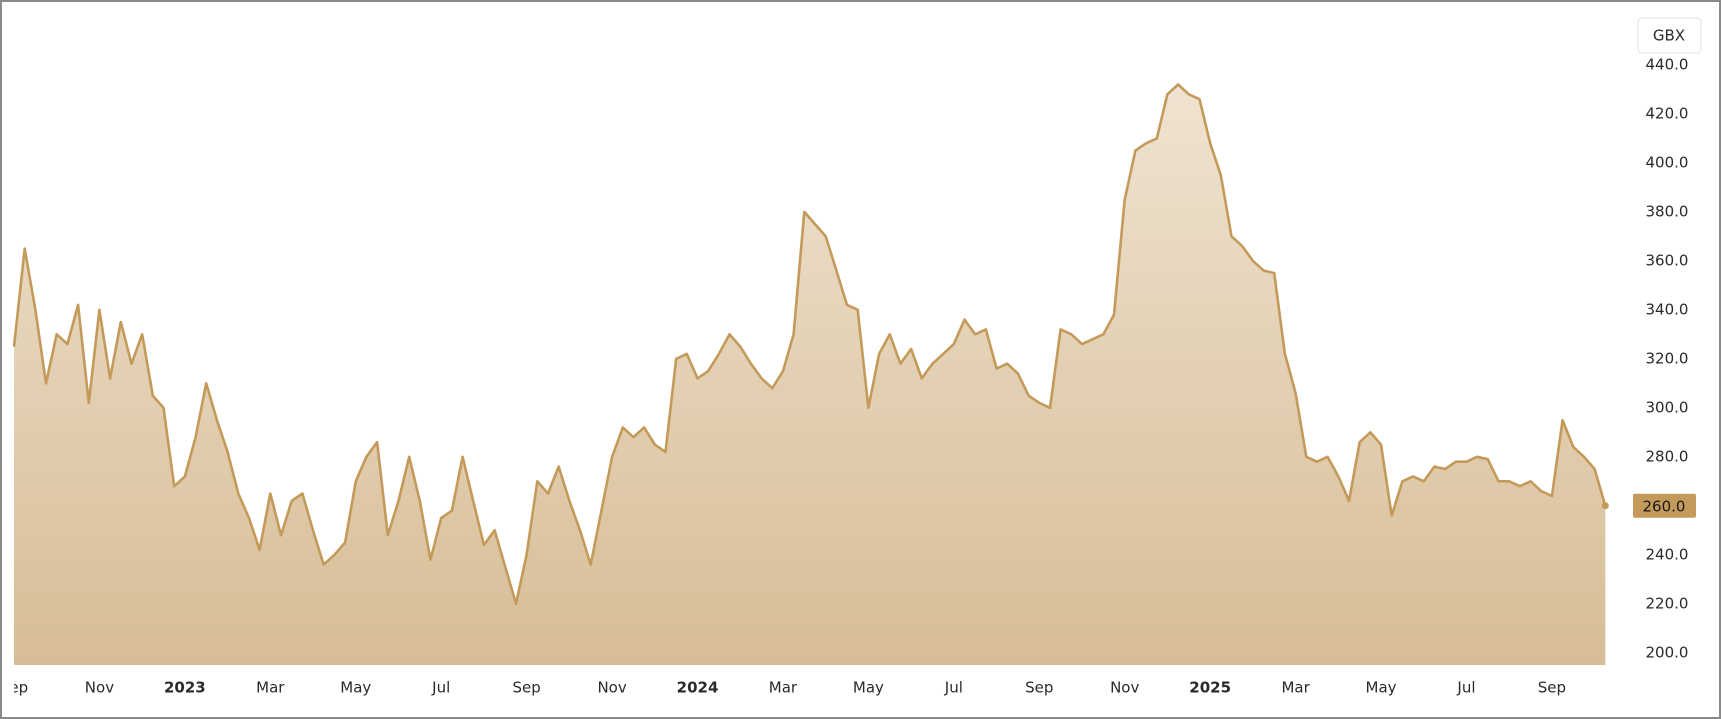 This screenshot has height=719, width=1721. I want to click on currency-box, so click(1669, 35).